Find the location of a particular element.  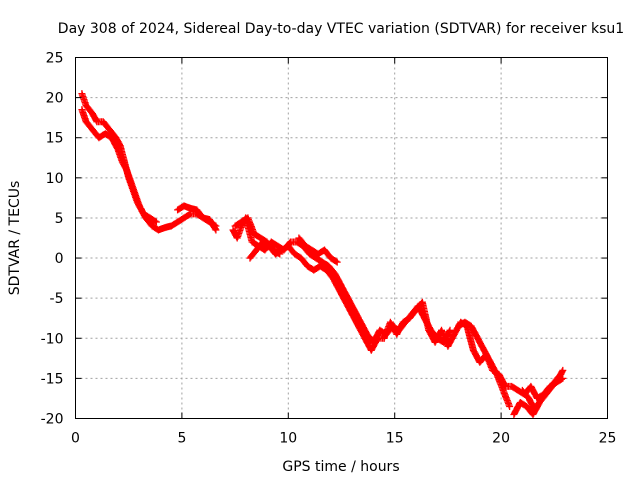

y-tick-label: -5 is located at coordinates (57, 299).